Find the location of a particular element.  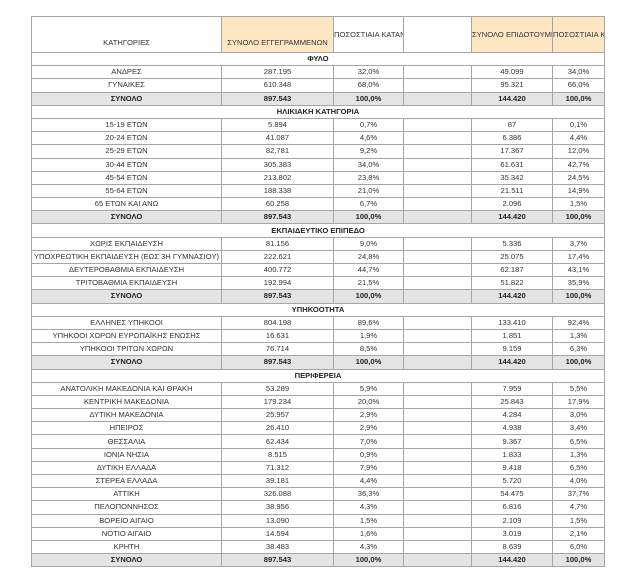

beneficiaries-cell: 5.336 is located at coordinates (512, 243).